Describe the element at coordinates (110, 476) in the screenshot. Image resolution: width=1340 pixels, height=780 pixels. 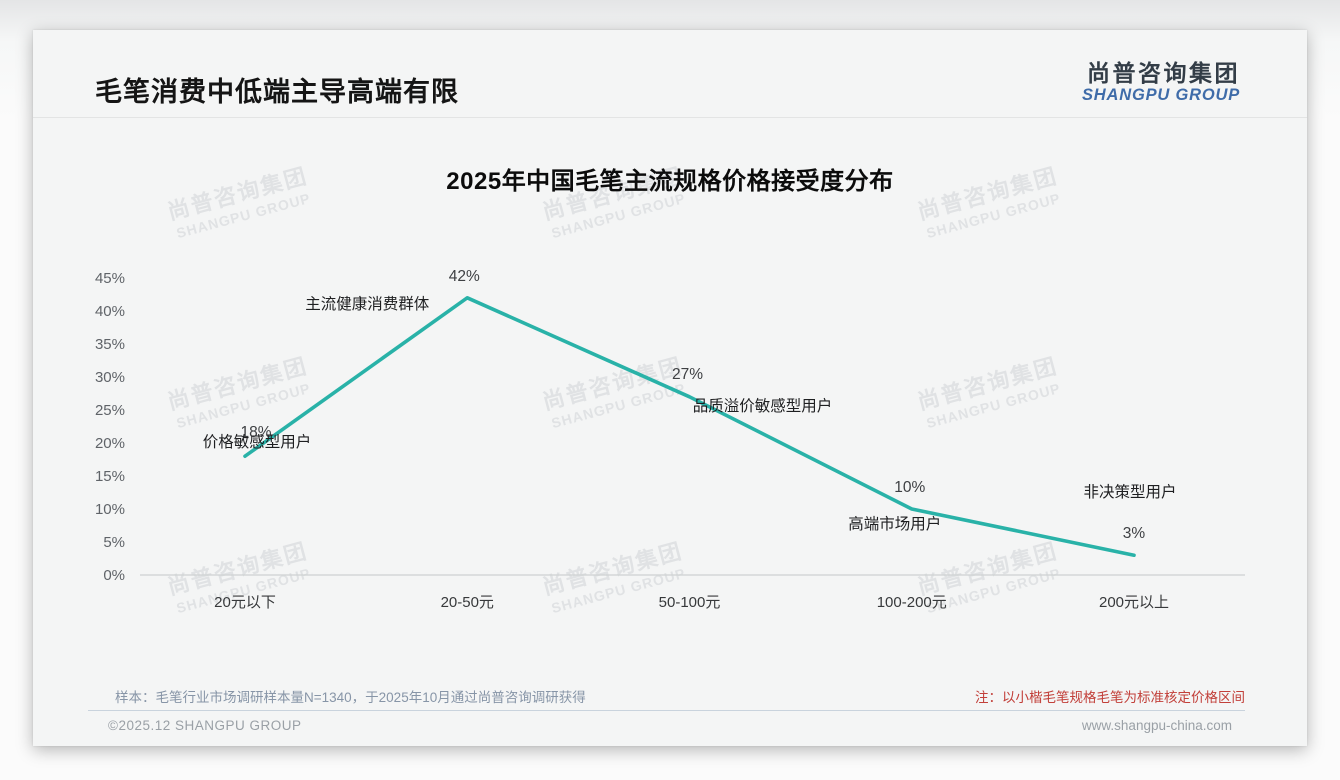
I see `y-tick-label: 15%` at that location.